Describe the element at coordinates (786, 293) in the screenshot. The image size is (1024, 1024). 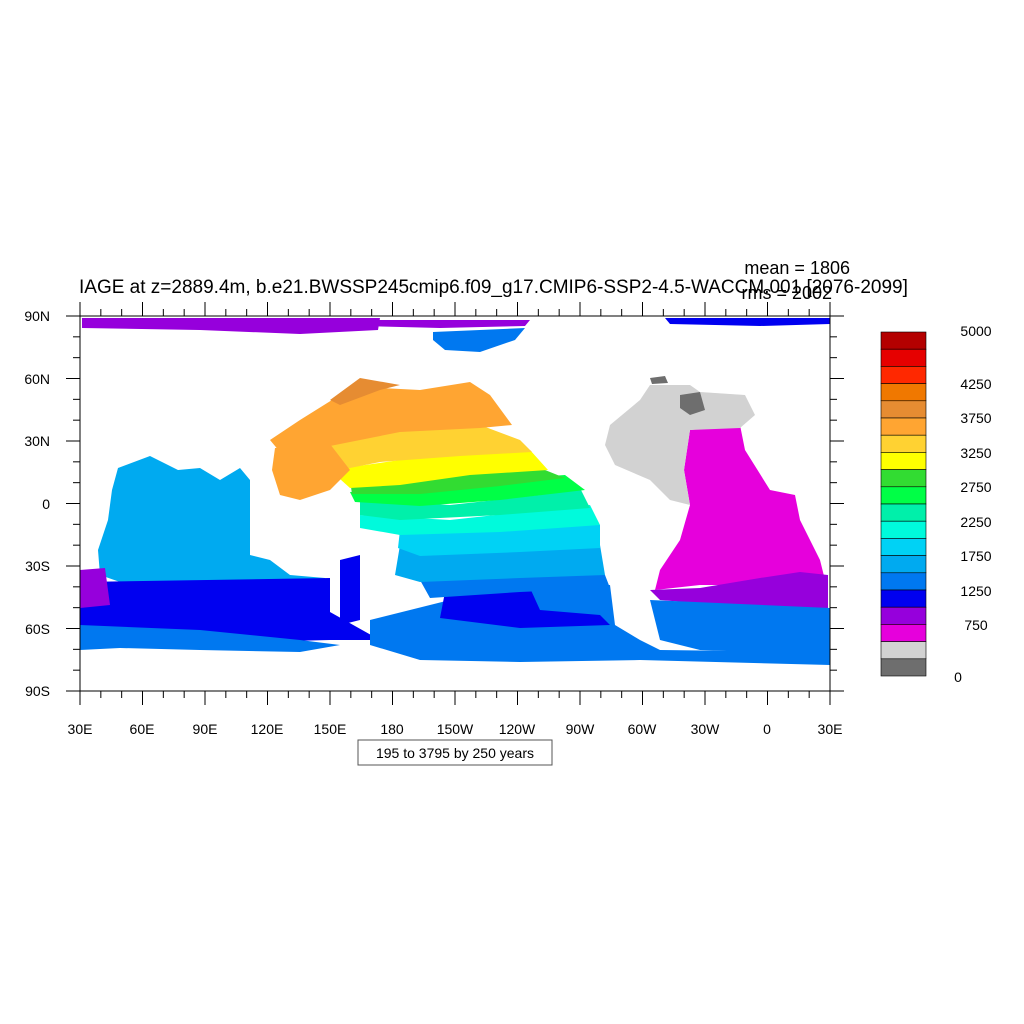
I see `rms-stat: rms = 2002` at that location.